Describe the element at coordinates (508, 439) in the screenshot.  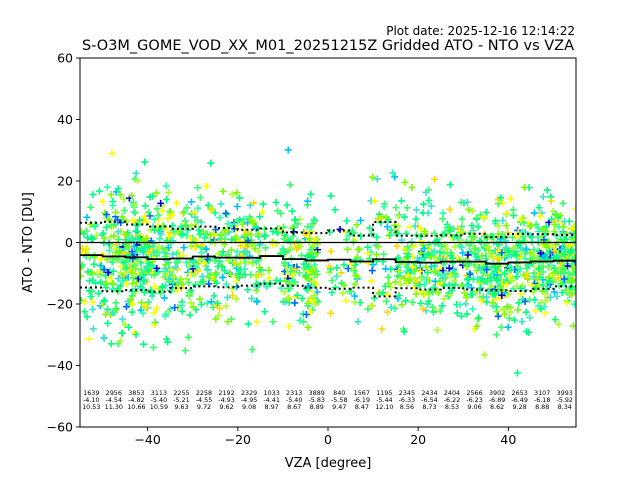
I see `x-tick-label: 40` at that location.